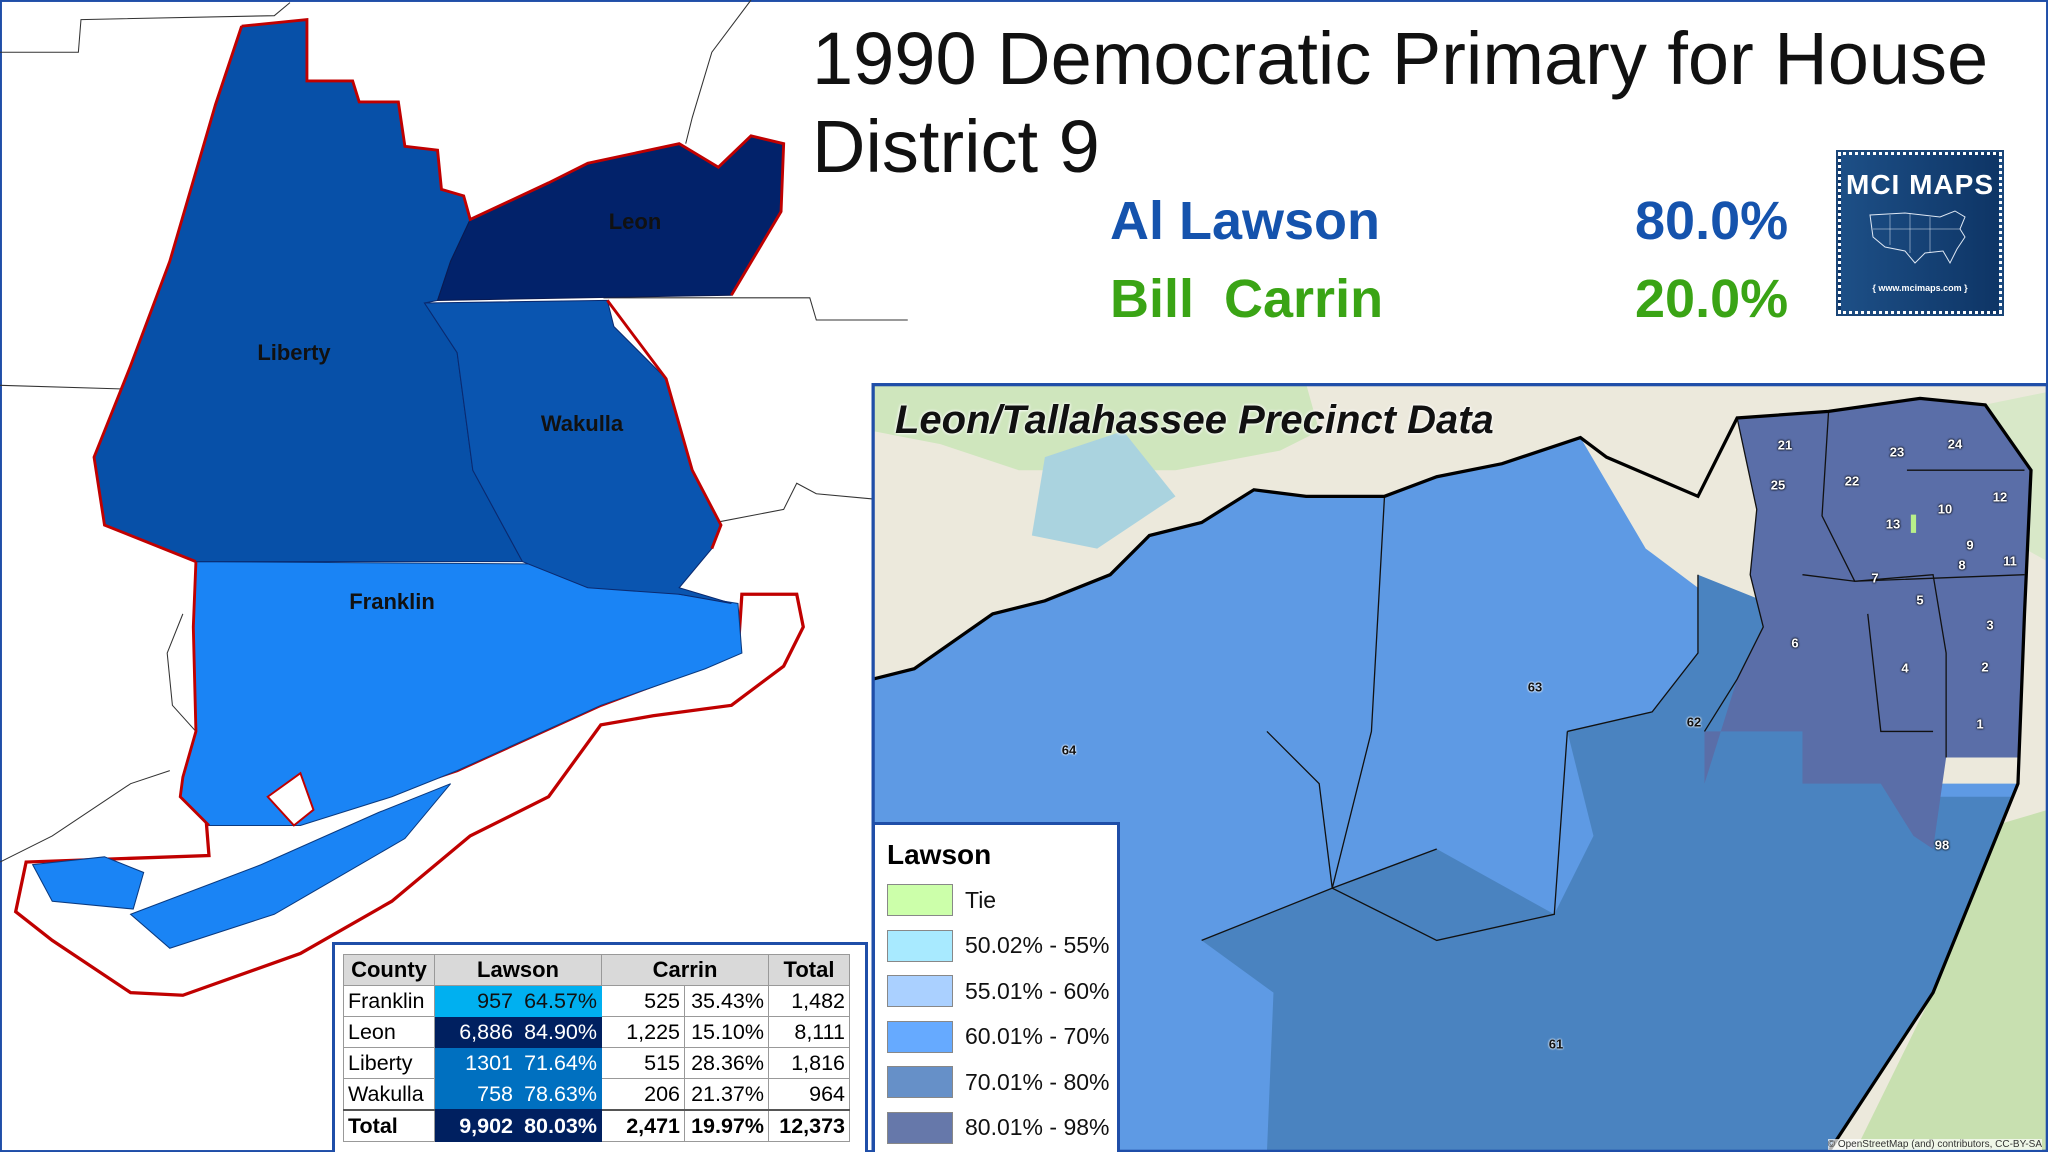  I want to click on cell-lawson-pct: 78.63%, so click(559, 1094).